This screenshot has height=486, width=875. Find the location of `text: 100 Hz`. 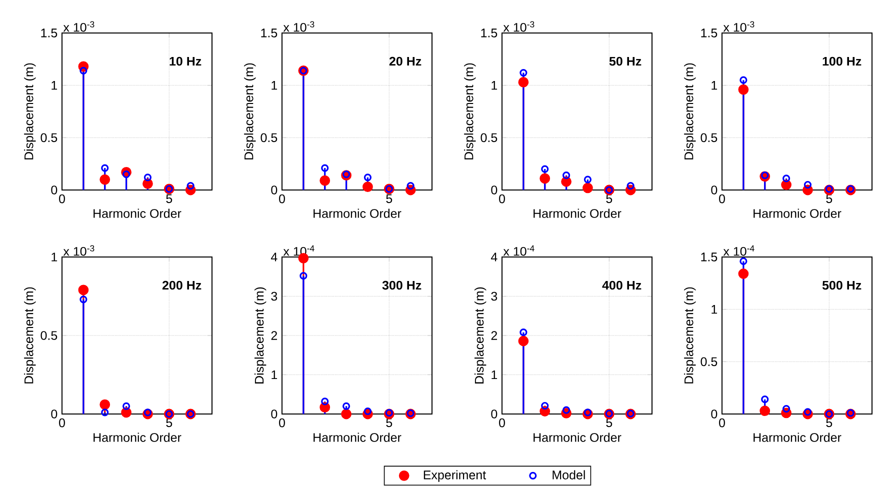

text: 100 Hz is located at coordinates (842, 61).